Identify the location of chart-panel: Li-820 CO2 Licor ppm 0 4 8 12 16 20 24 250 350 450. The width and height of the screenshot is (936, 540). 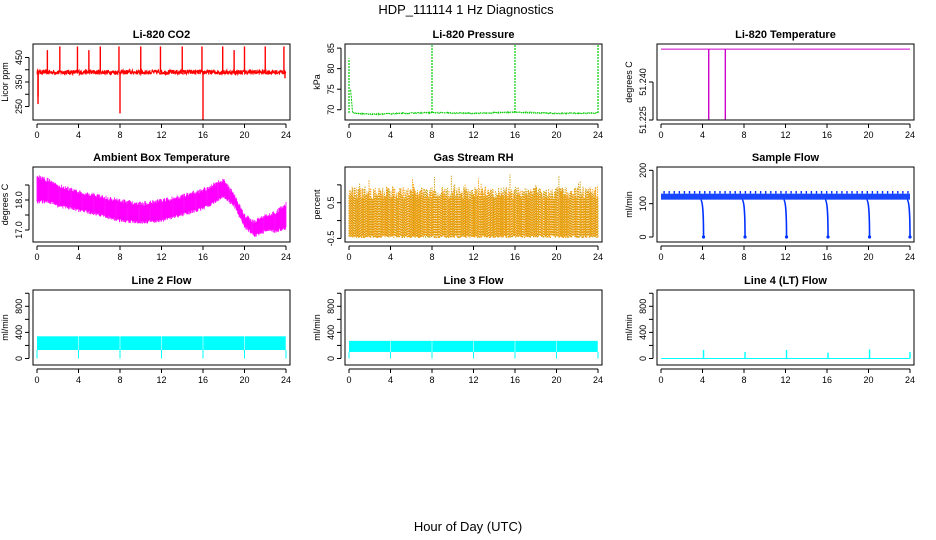
(145, 84).